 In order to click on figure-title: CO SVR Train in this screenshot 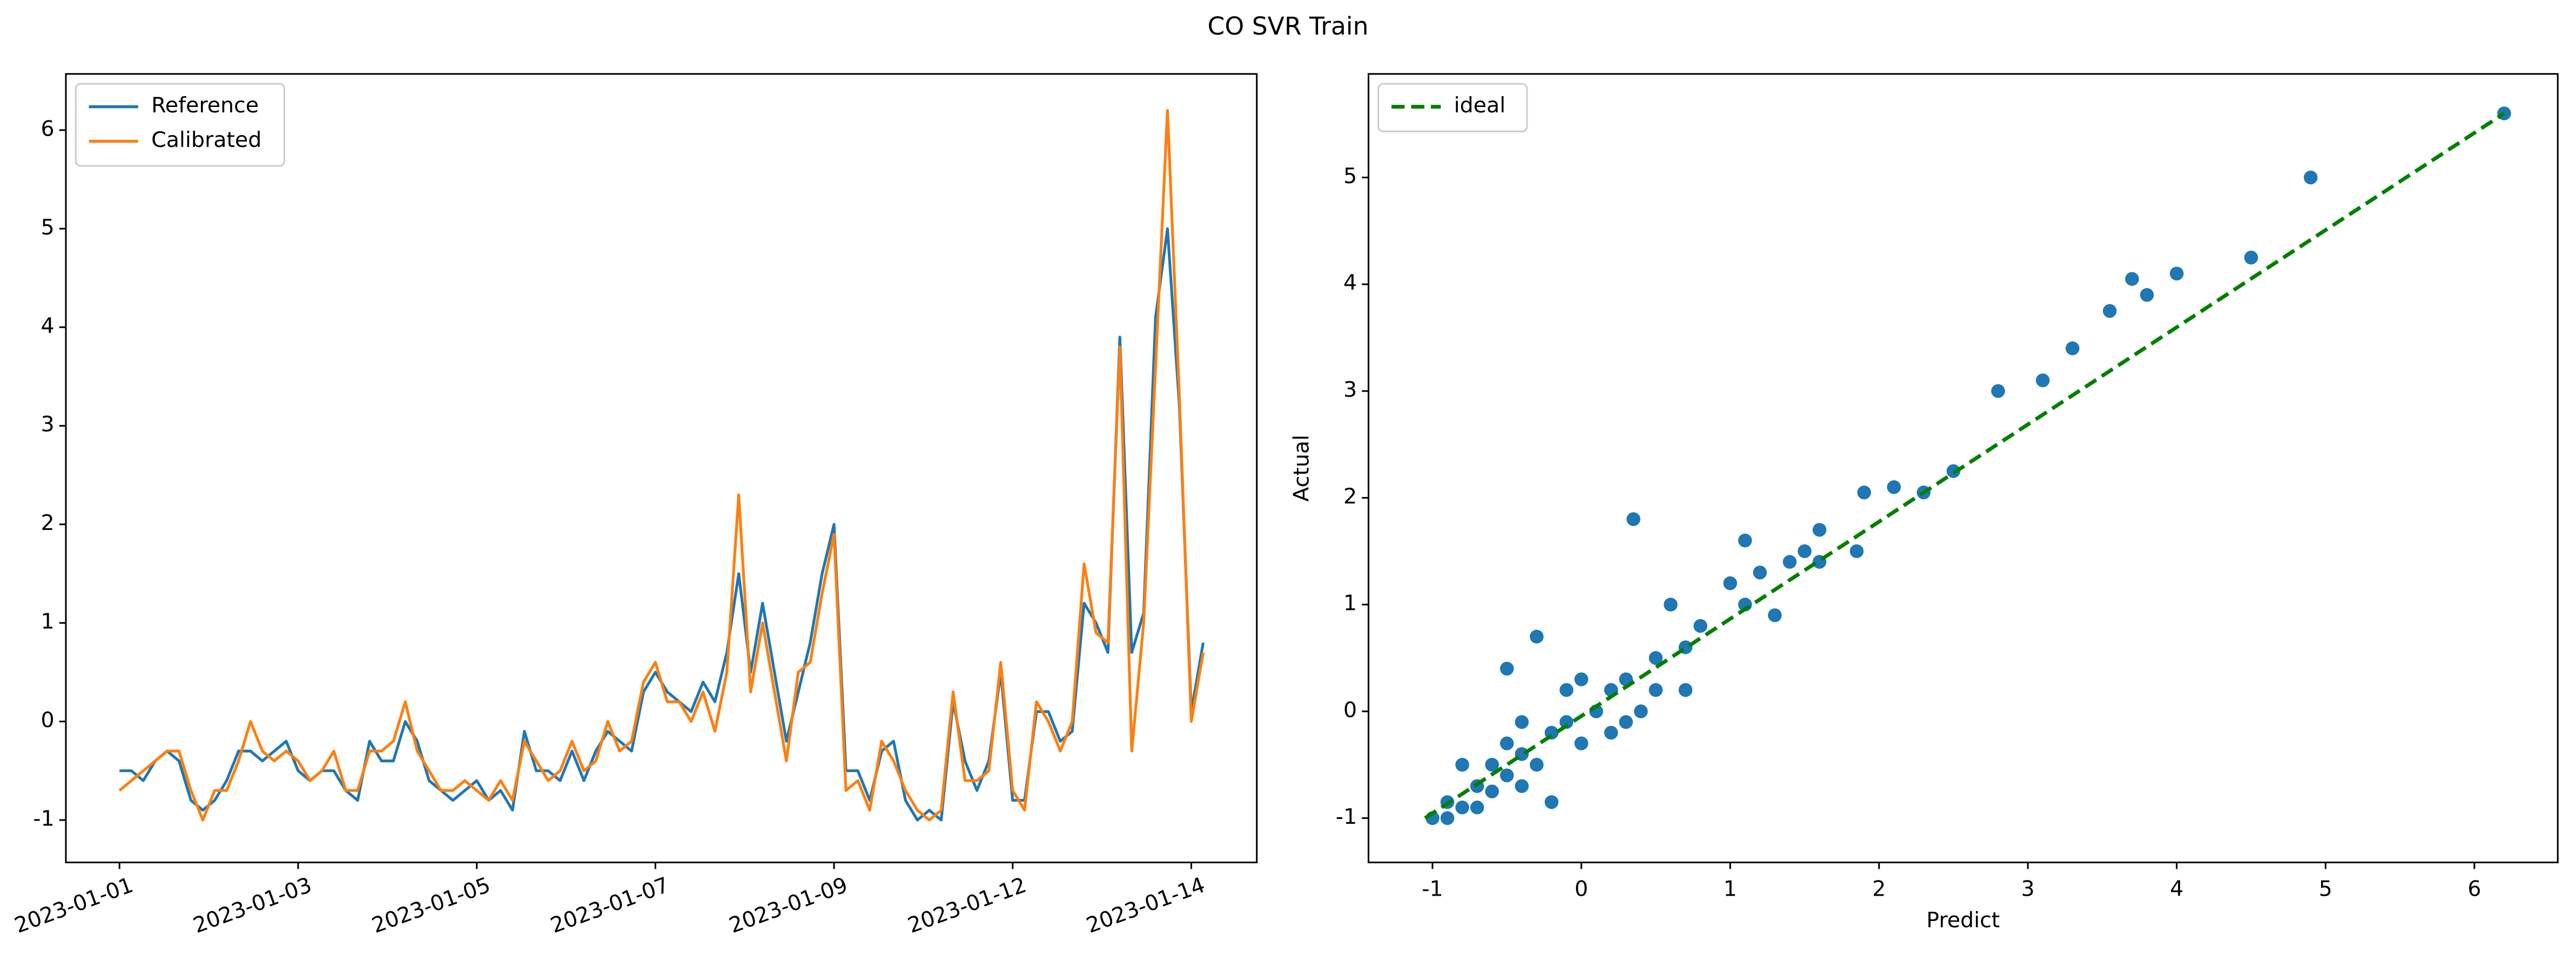, I will do `click(1287, 26)`.